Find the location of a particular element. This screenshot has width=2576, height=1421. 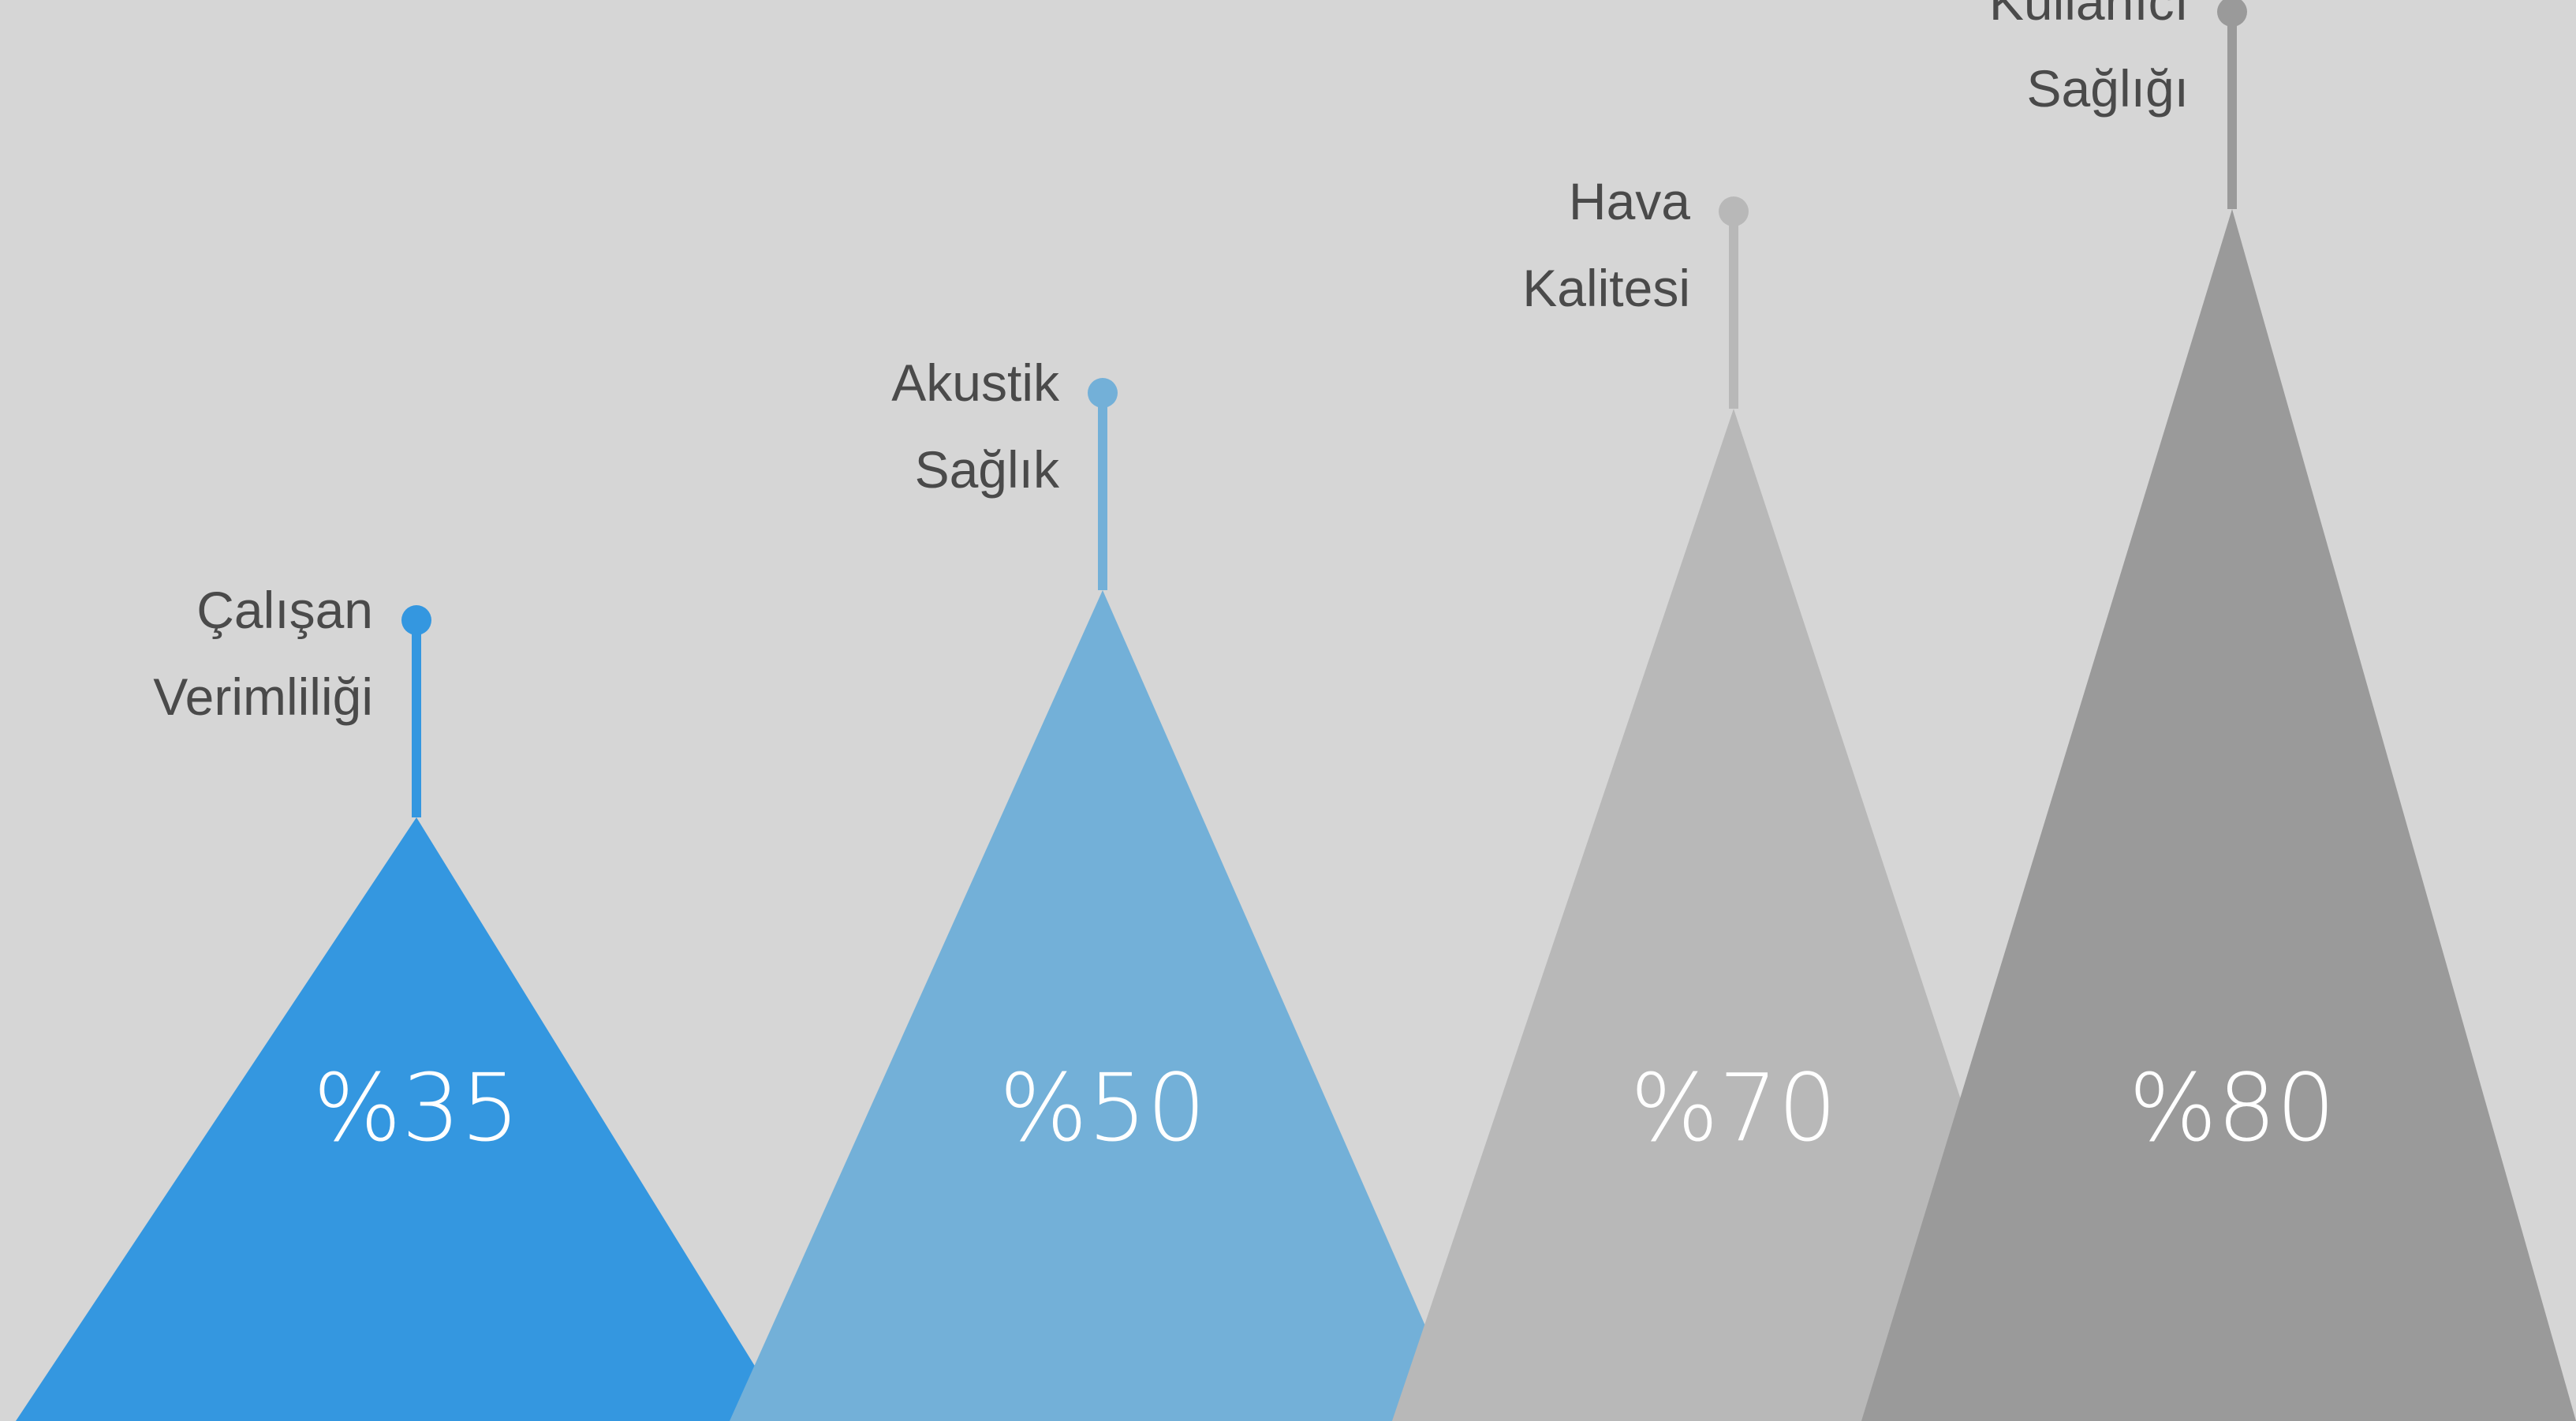

category-label-2-line-2: Sağlık is located at coordinates (987, 469).